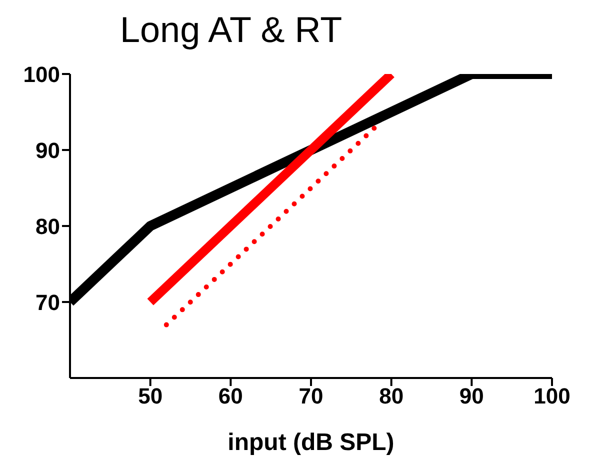 The height and width of the screenshot is (476, 600). Describe the element at coordinates (471, 396) in the screenshot. I see `x-tick-label: 90` at that location.